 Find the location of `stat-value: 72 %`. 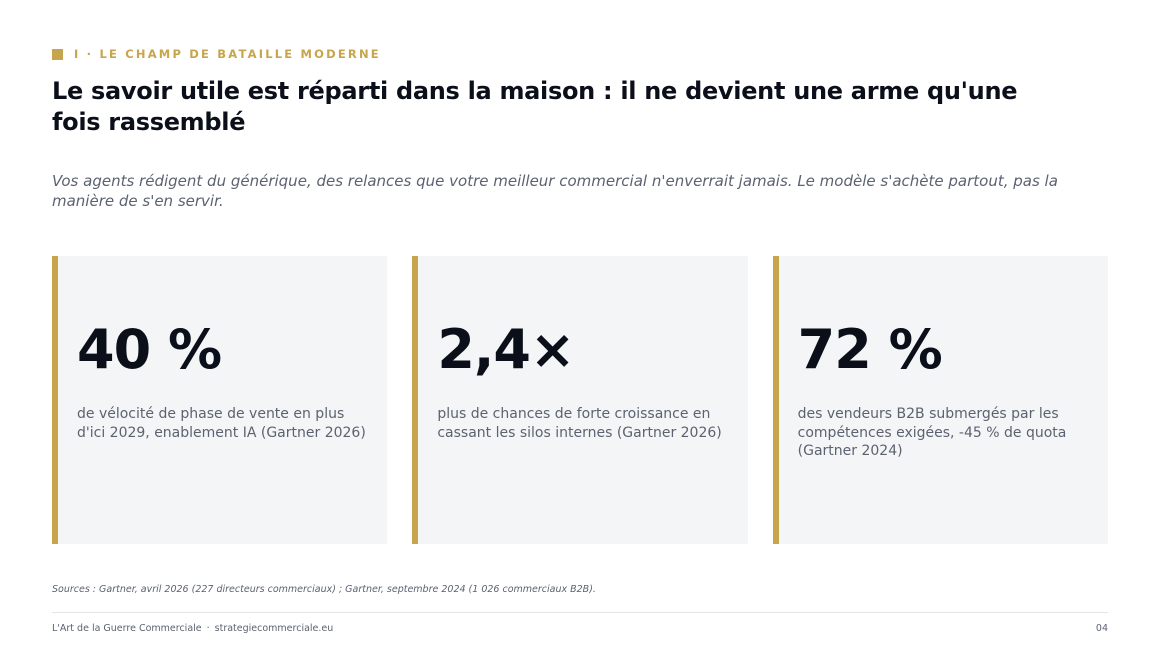

stat-value: 72 % is located at coordinates (870, 349).